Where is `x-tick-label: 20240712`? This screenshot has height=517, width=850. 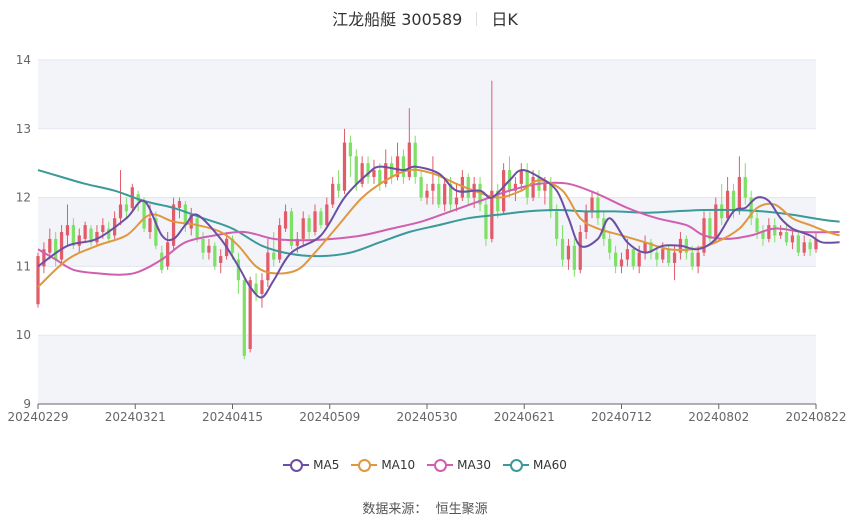 x-tick-label: 20240712 is located at coordinates (621, 417).